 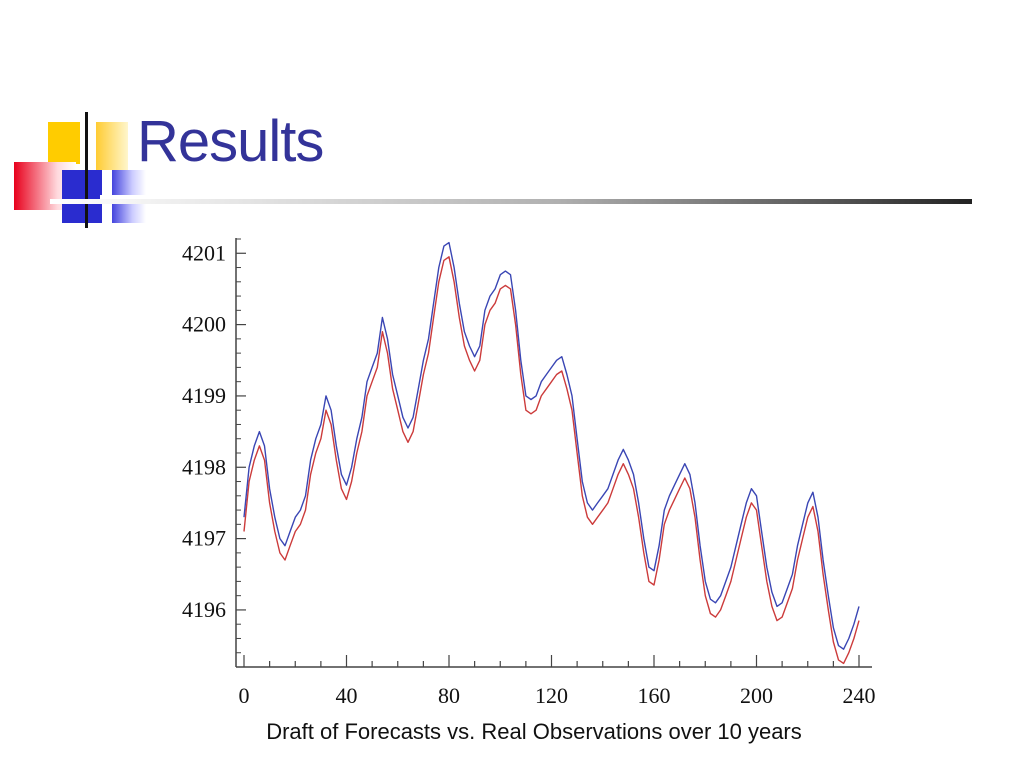 What do you see at coordinates (244, 695) in the screenshot?
I see `x-tick-label: 0` at bounding box center [244, 695].